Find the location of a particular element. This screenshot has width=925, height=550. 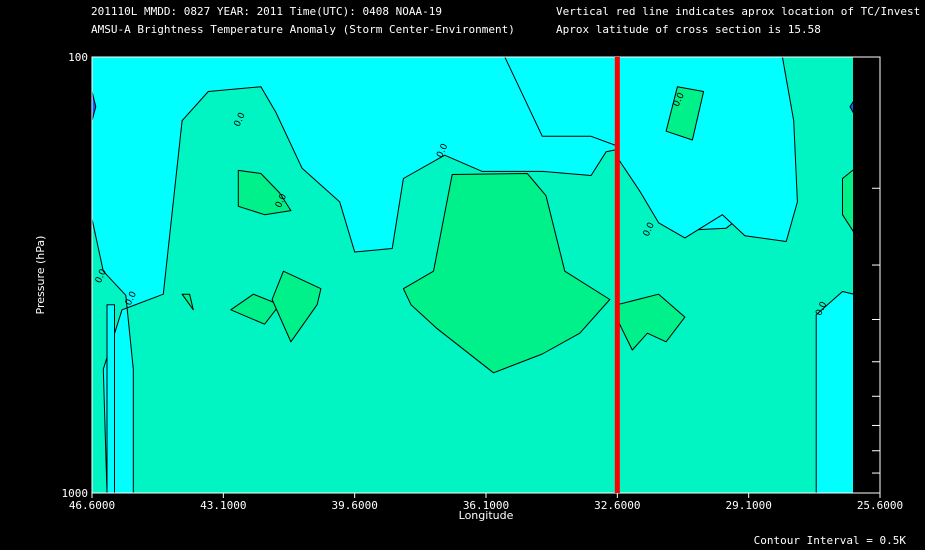

contour-interval: Contour Interval = 0.5K is located at coordinates (830, 540).